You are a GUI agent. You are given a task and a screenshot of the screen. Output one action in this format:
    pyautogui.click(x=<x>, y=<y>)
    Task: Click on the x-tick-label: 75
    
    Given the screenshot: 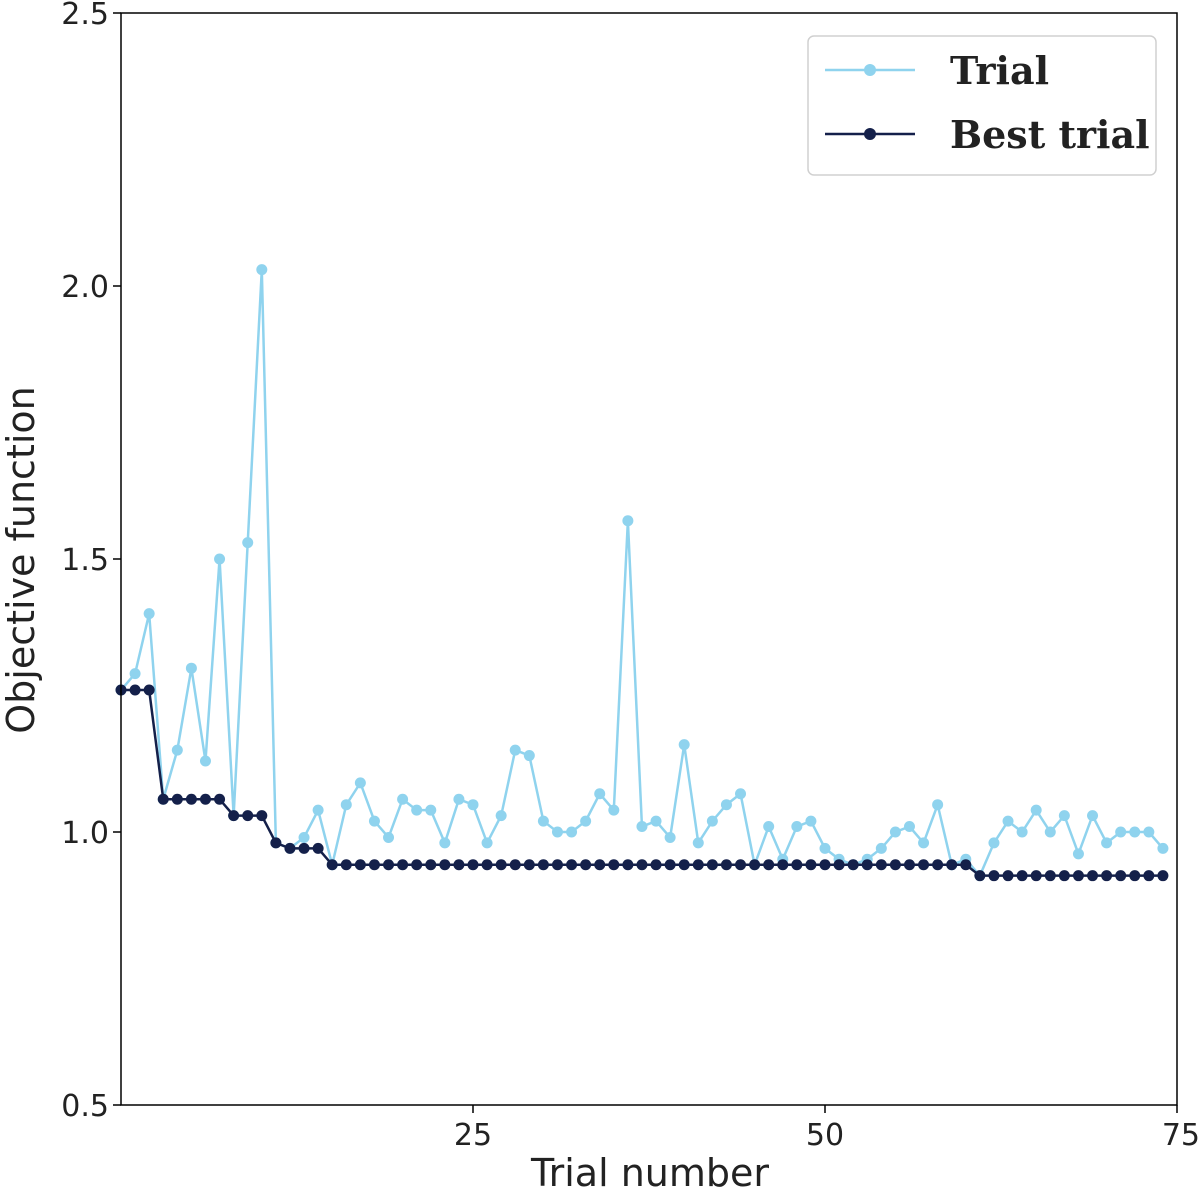 What is the action you would take?
    pyautogui.click(x=1181, y=1135)
    